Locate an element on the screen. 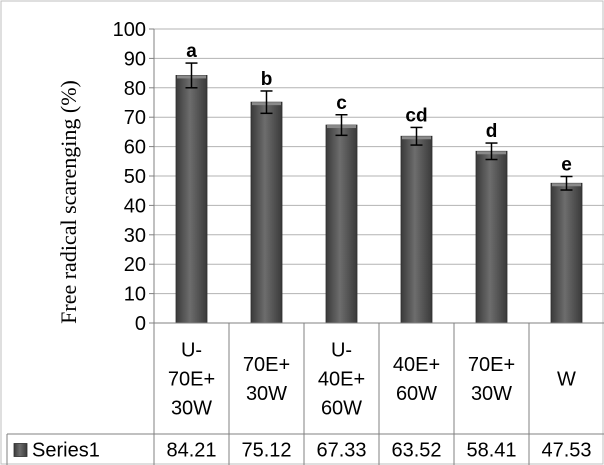  y-tick-label: 0 is located at coordinates (140, 324).